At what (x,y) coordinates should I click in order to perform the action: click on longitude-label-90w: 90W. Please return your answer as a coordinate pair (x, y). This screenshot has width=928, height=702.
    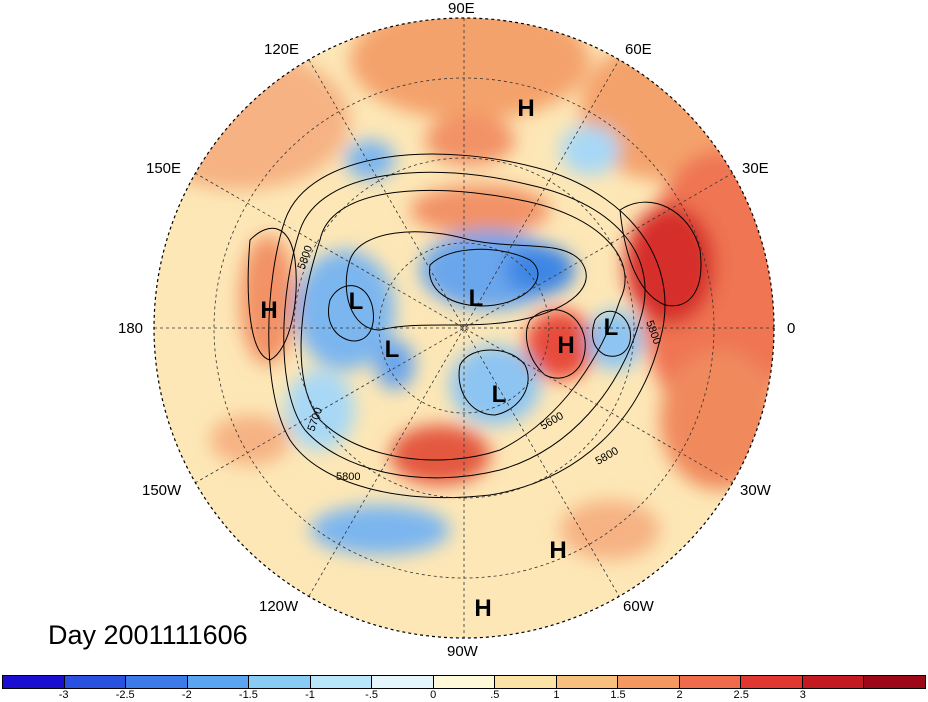
    Looking at the image, I should click on (462, 651).